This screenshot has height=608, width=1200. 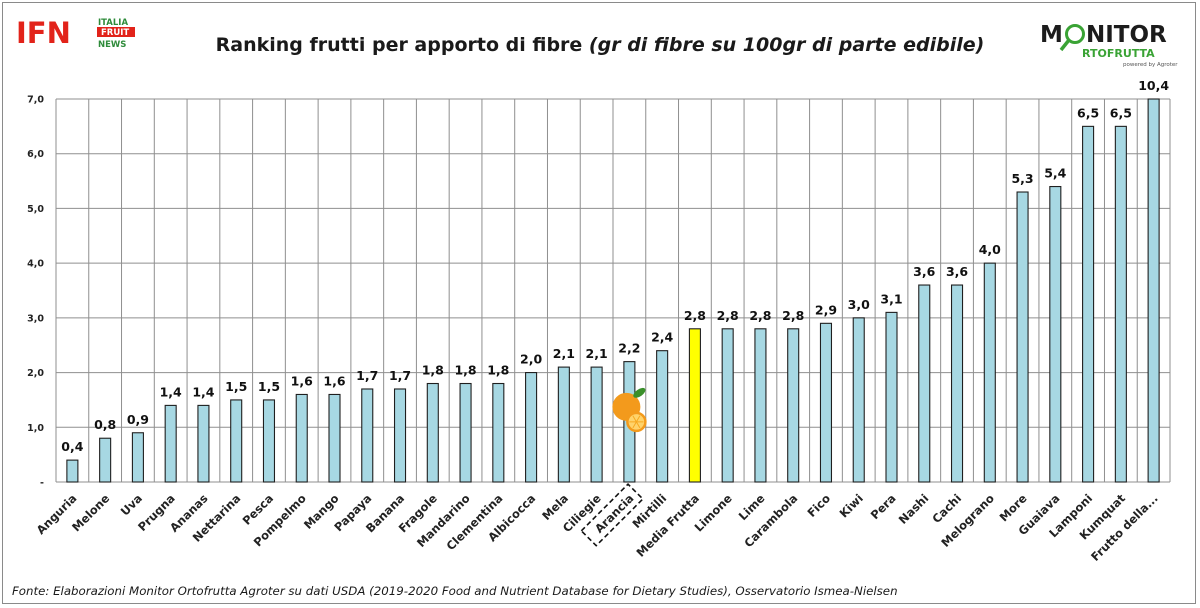 What do you see at coordinates (1126, 35) in the screenshot?
I see `monitor-logo-rest: NITOR` at bounding box center [1126, 35].